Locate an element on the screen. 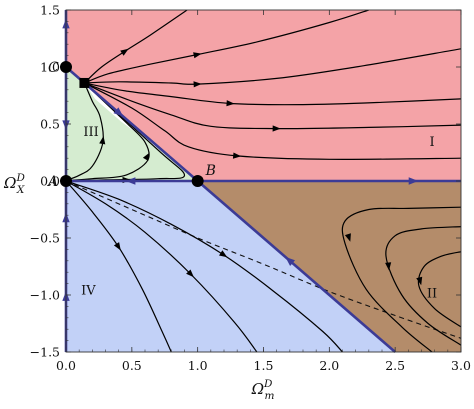 The image size is (474, 409). region-label-III: III is located at coordinates (90, 132).